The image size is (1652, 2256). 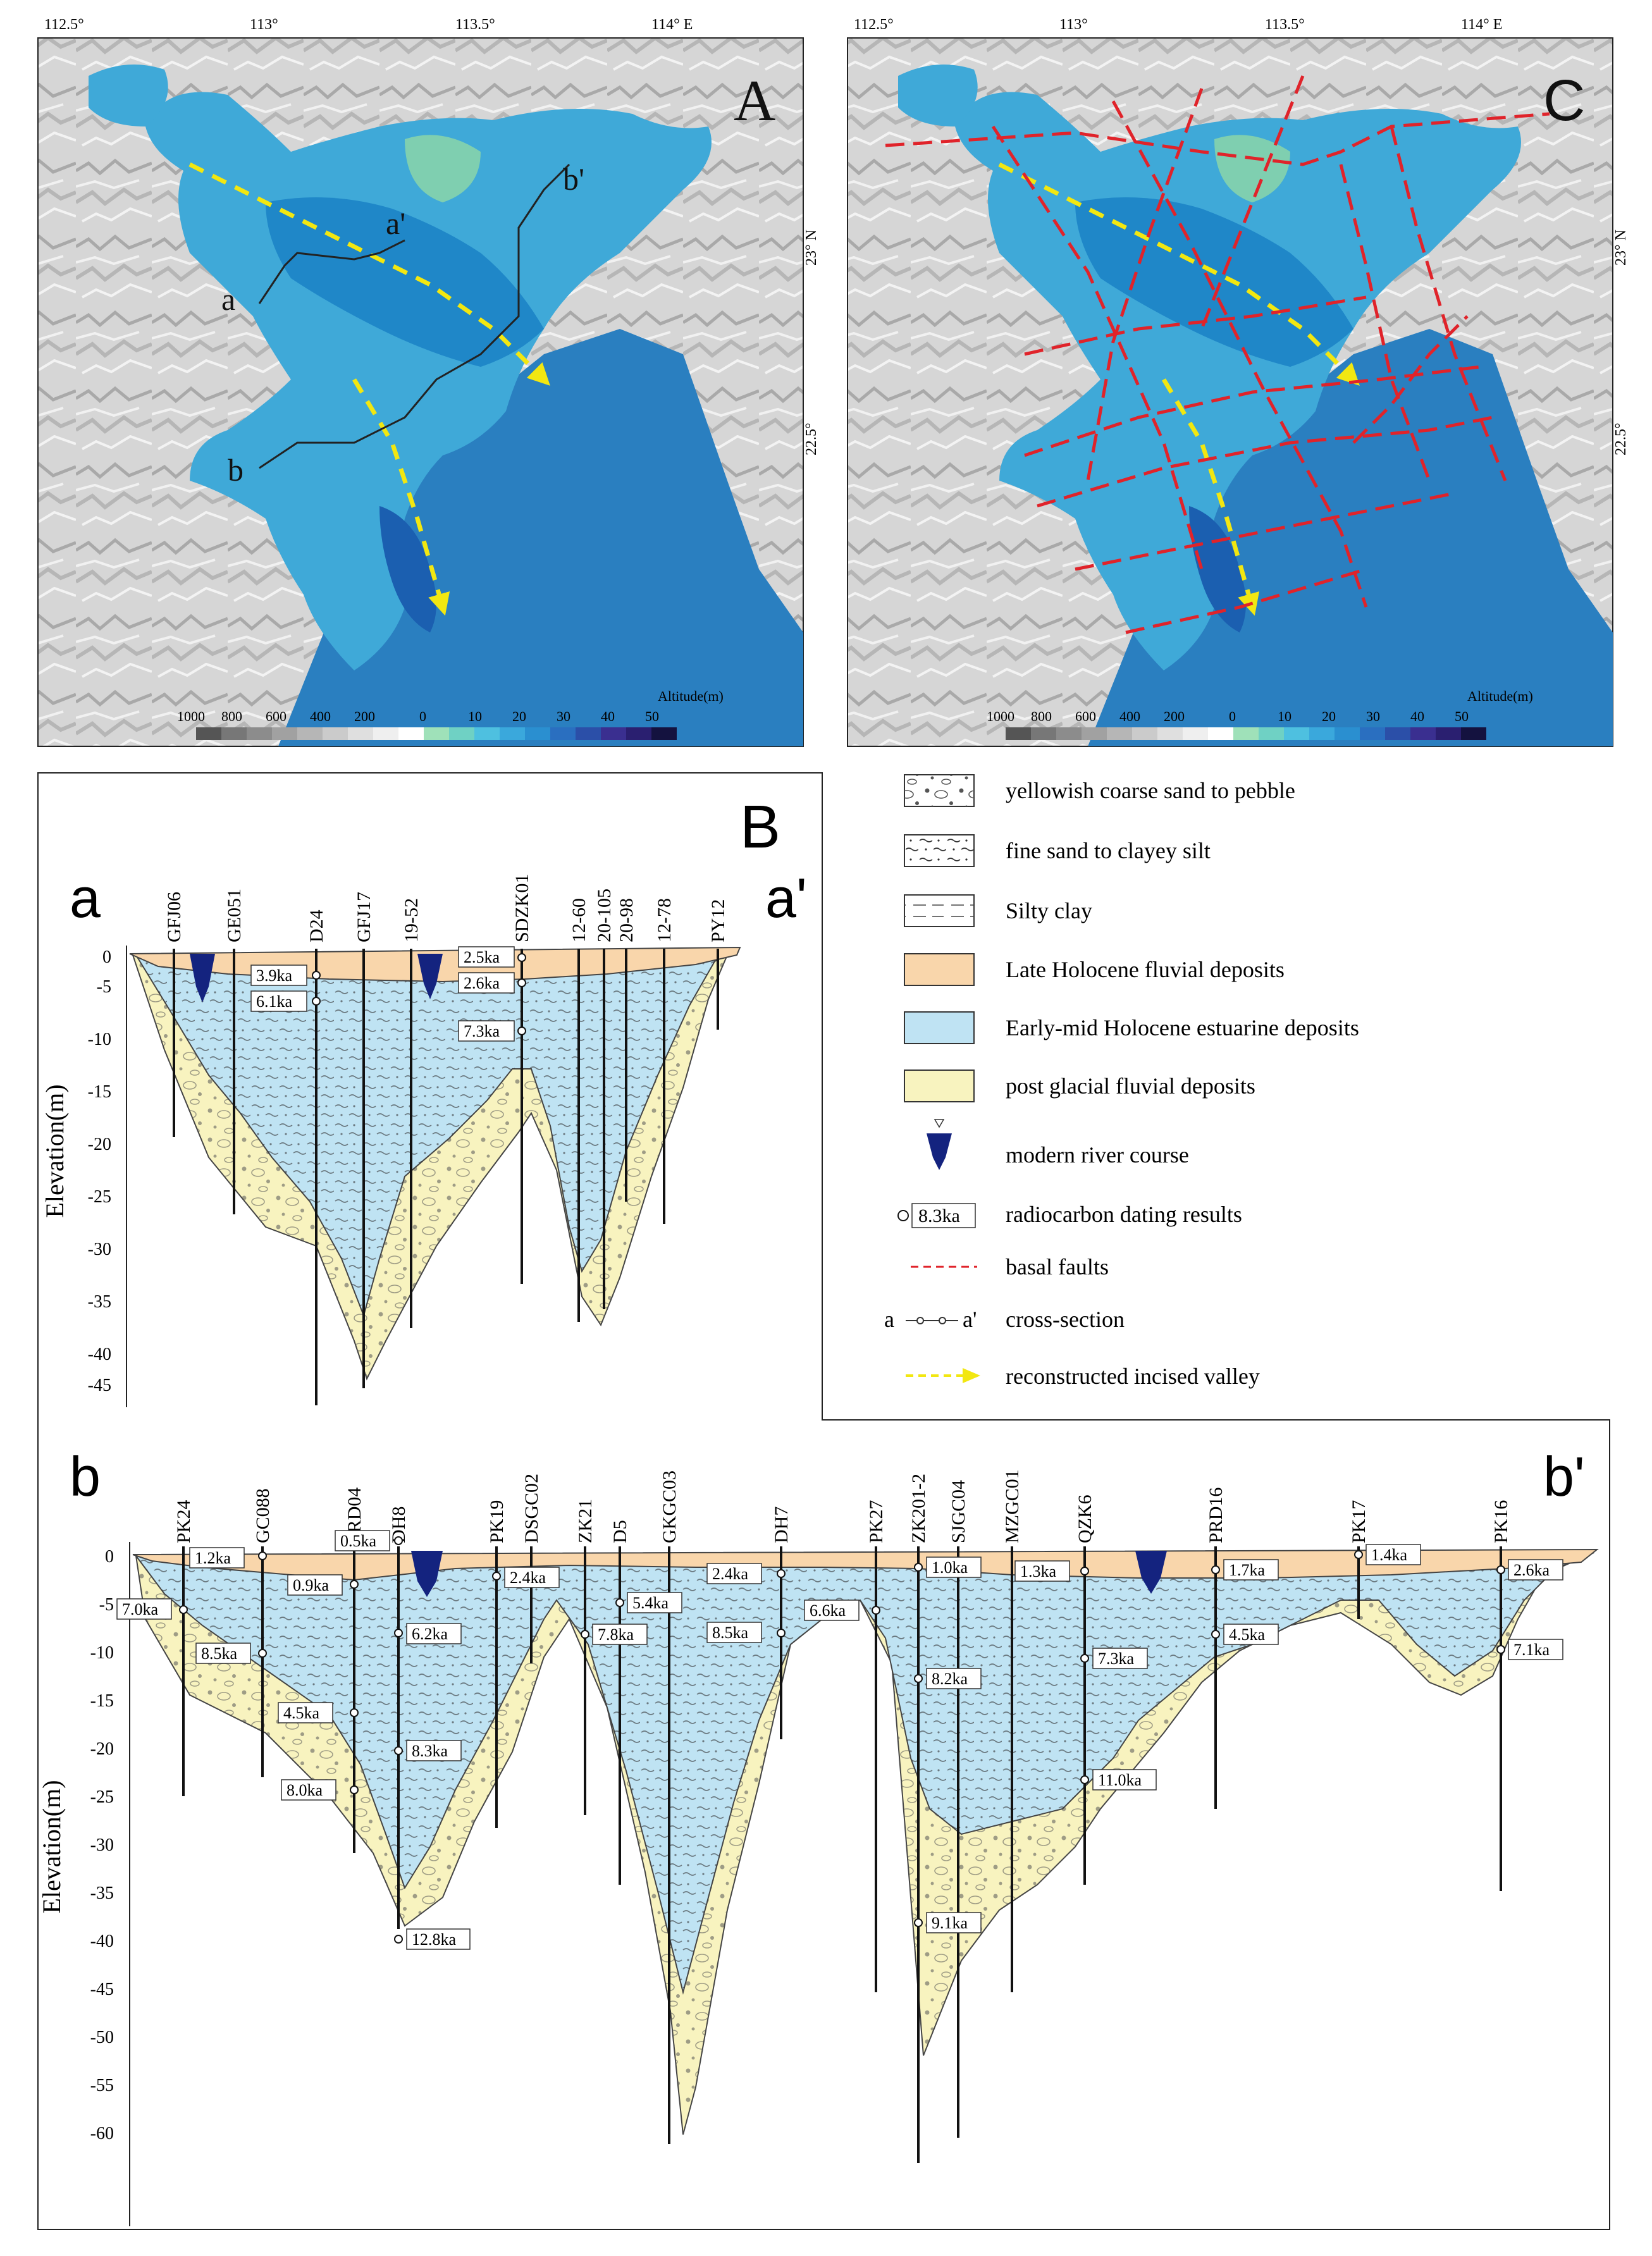 What do you see at coordinates (531, 1508) in the screenshot?
I see `well-label: DSGC02` at bounding box center [531, 1508].